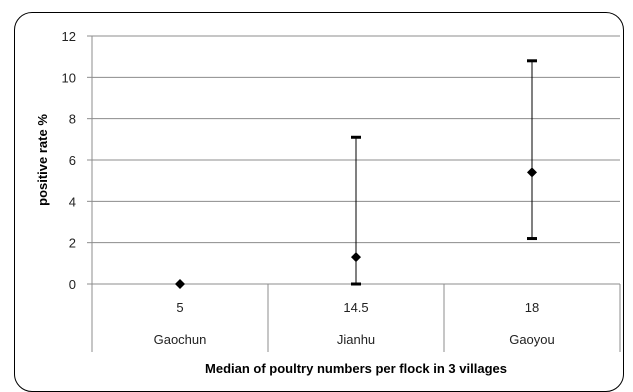 Image resolution: width=633 pixels, height=392 pixels. Describe the element at coordinates (69, 36) in the screenshot. I see `y-tick-label: 12` at that location.